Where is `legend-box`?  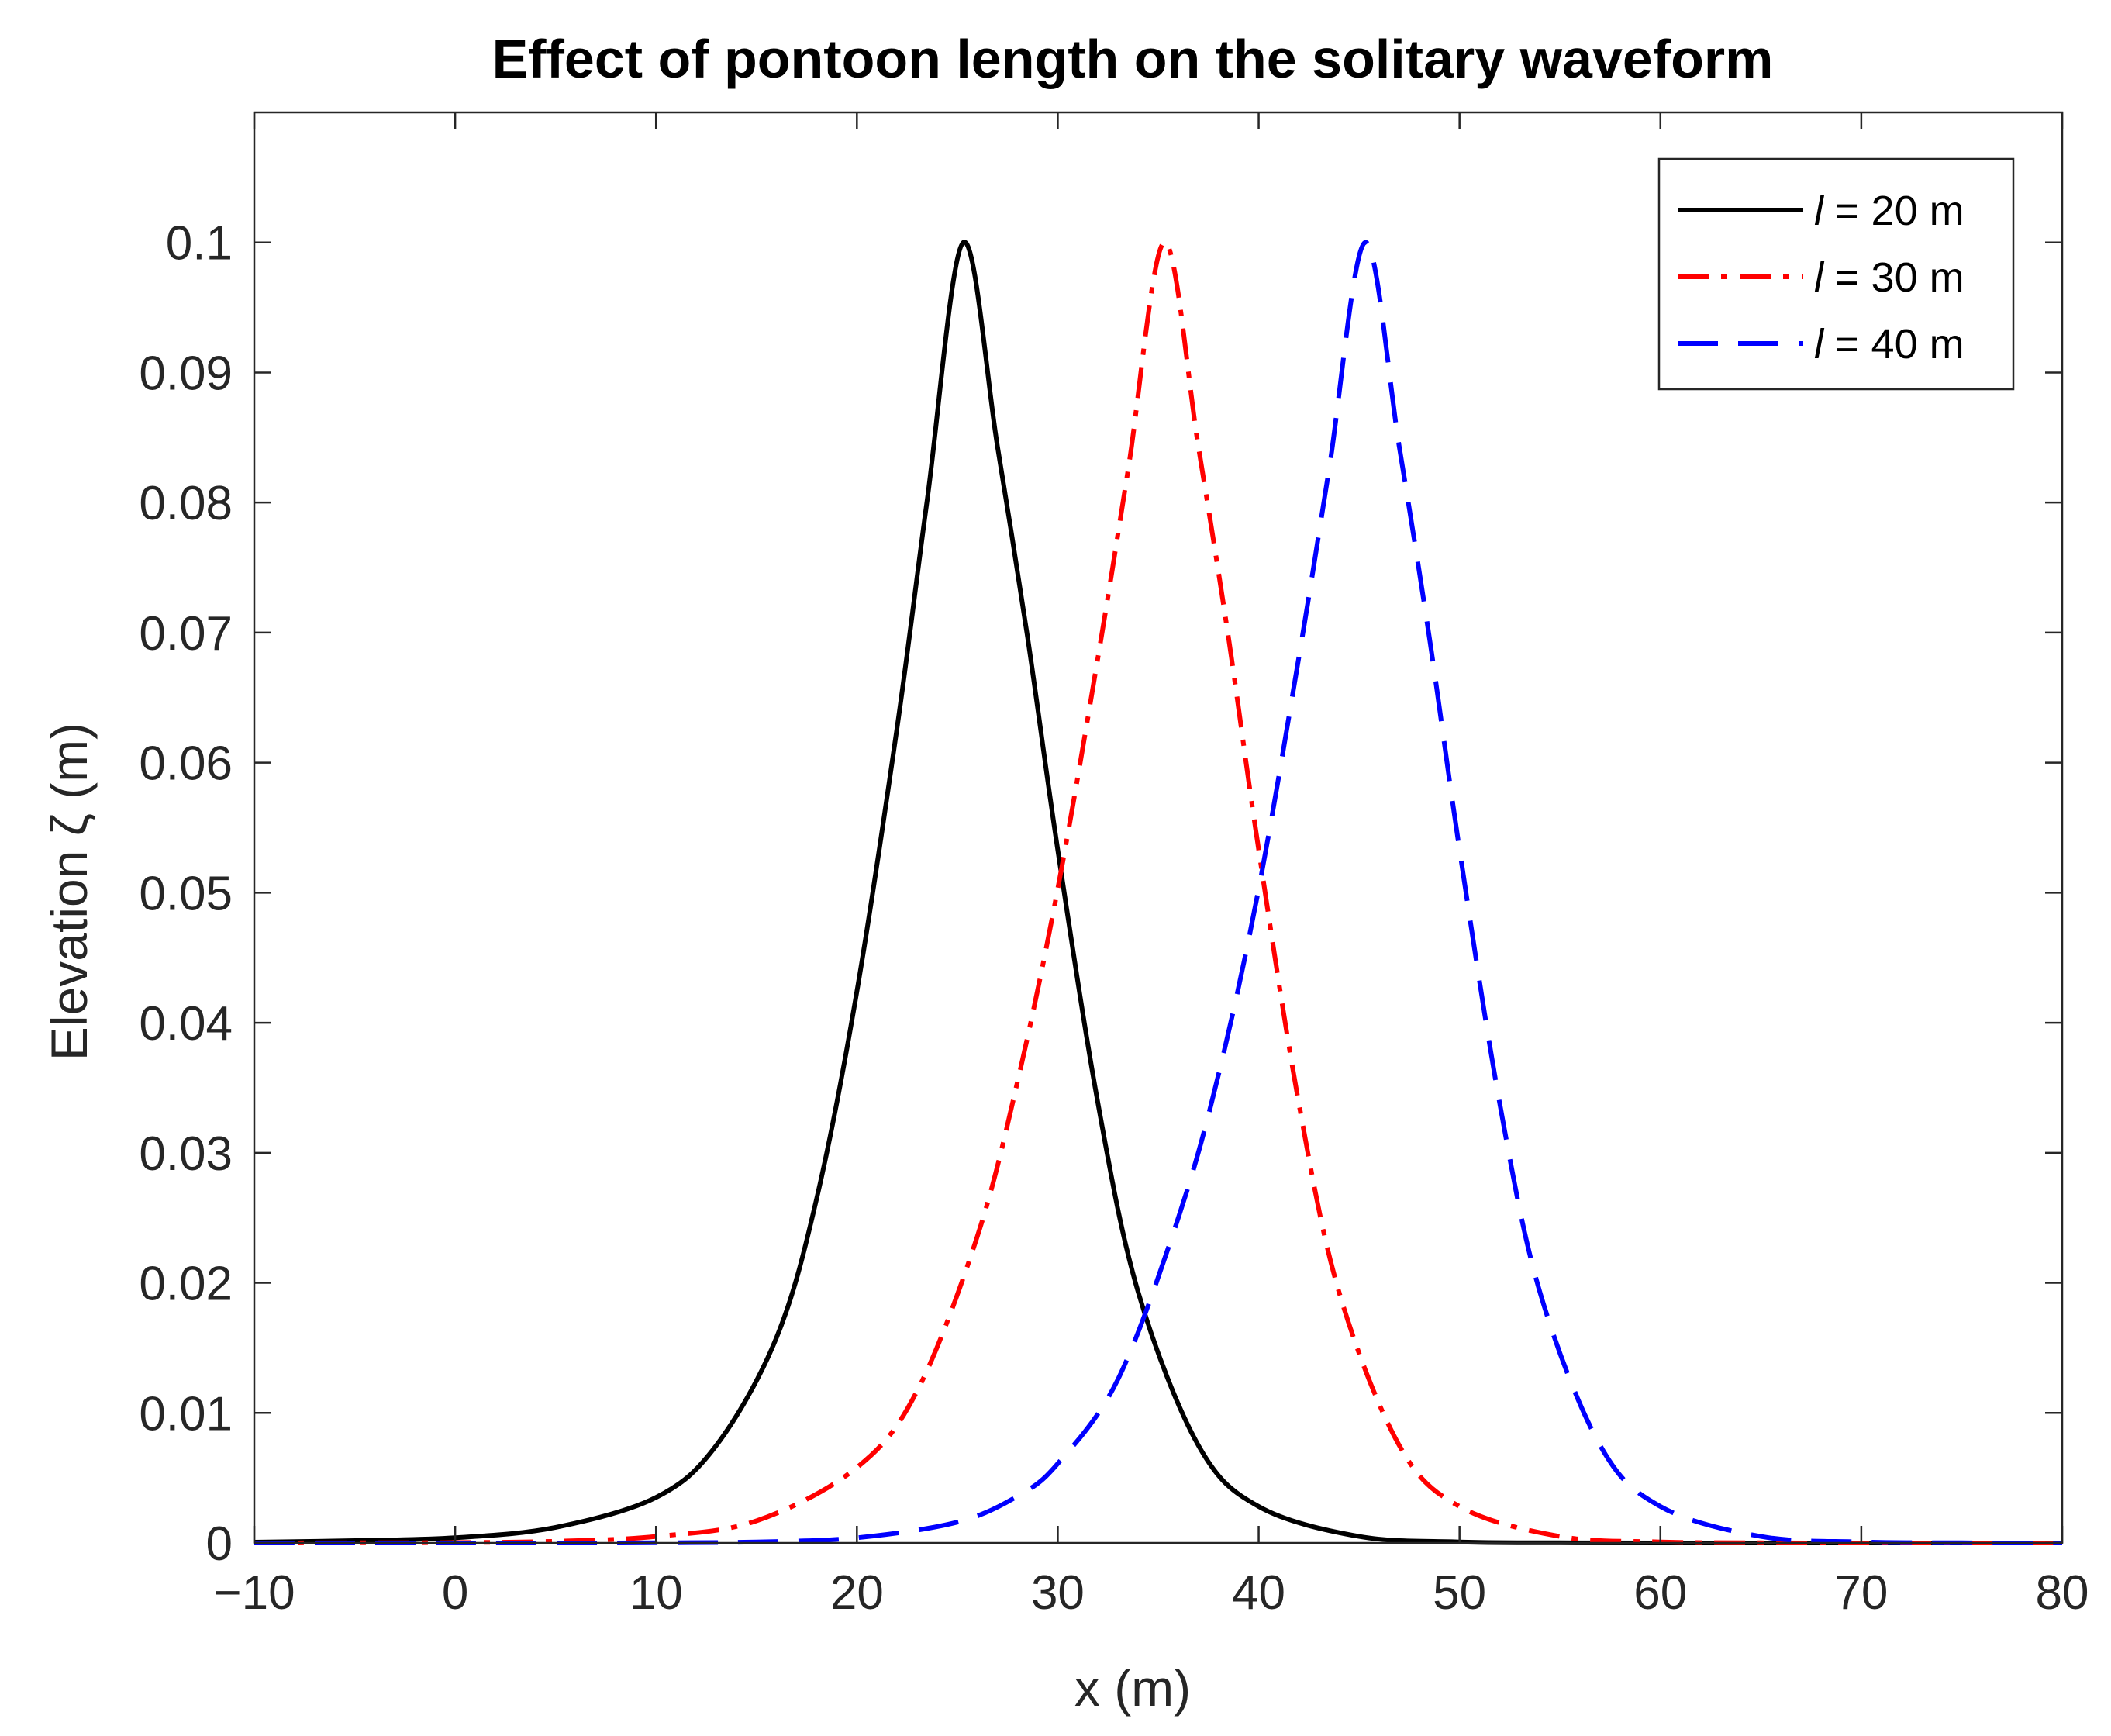
legend-box is located at coordinates (1836, 274).